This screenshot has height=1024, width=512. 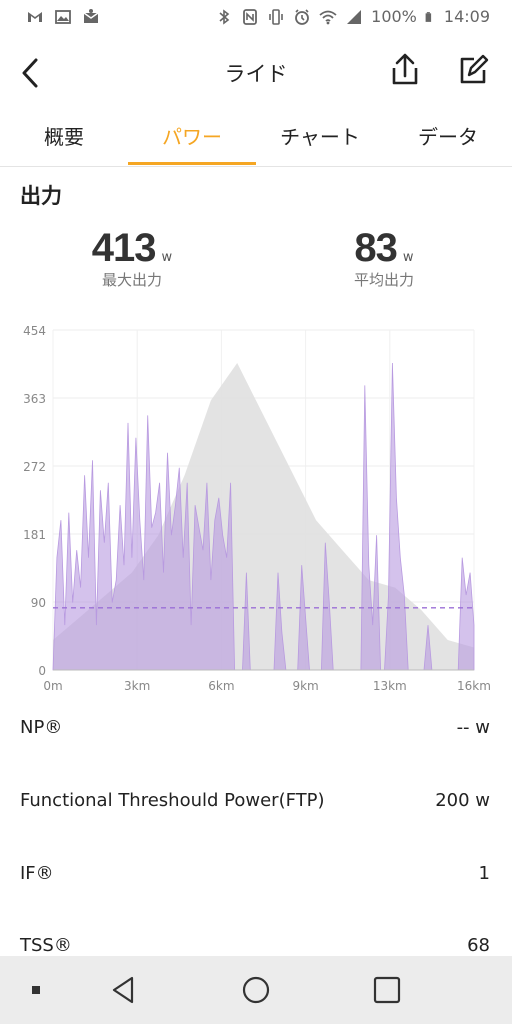 I want to click on y-tick-label: 363, so click(x=34, y=399).